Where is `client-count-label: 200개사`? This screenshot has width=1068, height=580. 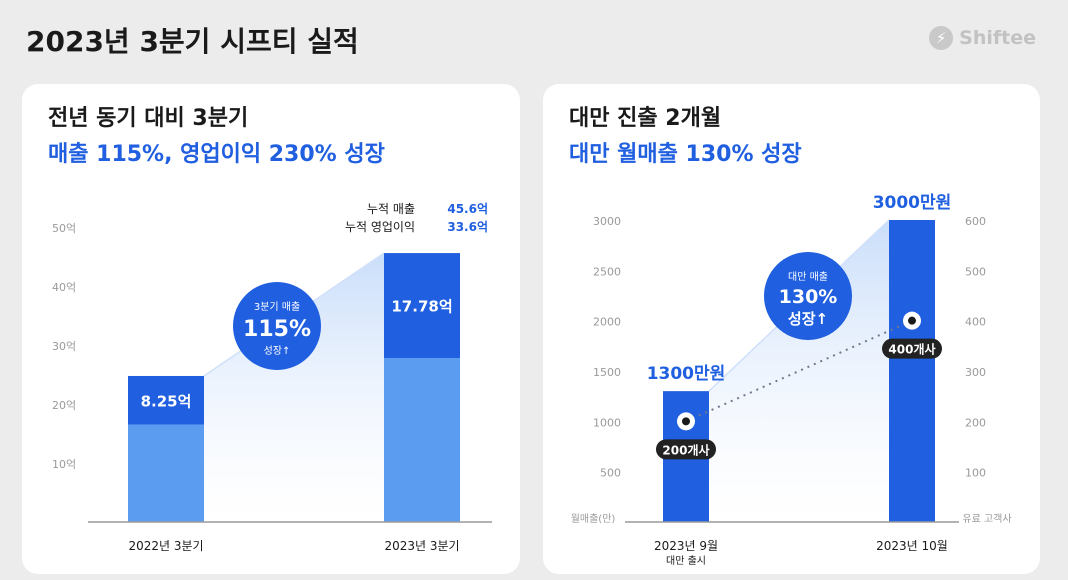 client-count-label: 200개사 is located at coordinates (685, 449).